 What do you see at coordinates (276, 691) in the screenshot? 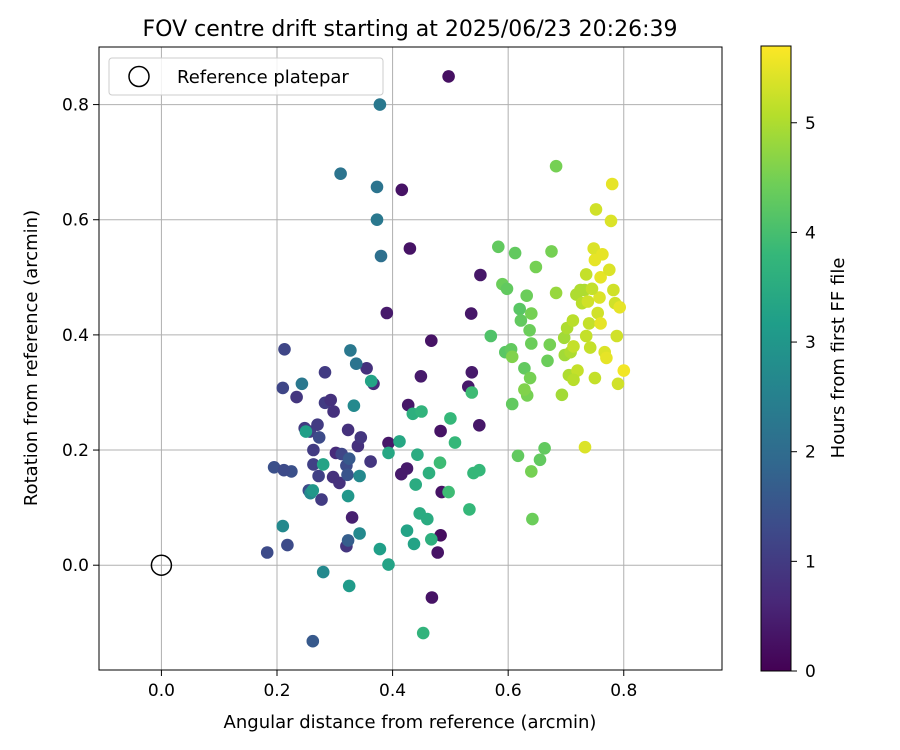
I see `x-tick-label: 0.2` at bounding box center [276, 691].